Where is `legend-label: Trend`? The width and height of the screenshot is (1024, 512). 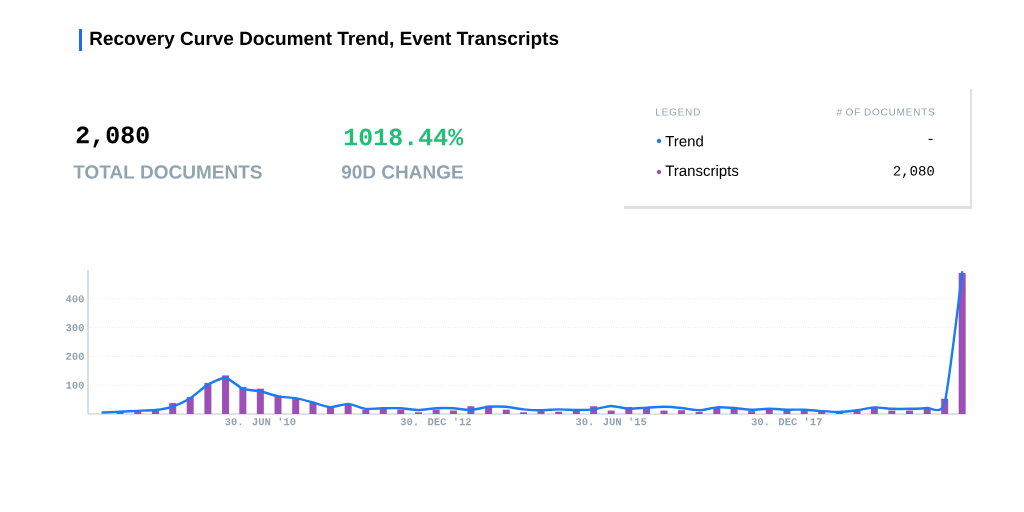 legend-label: Trend is located at coordinates (684, 141).